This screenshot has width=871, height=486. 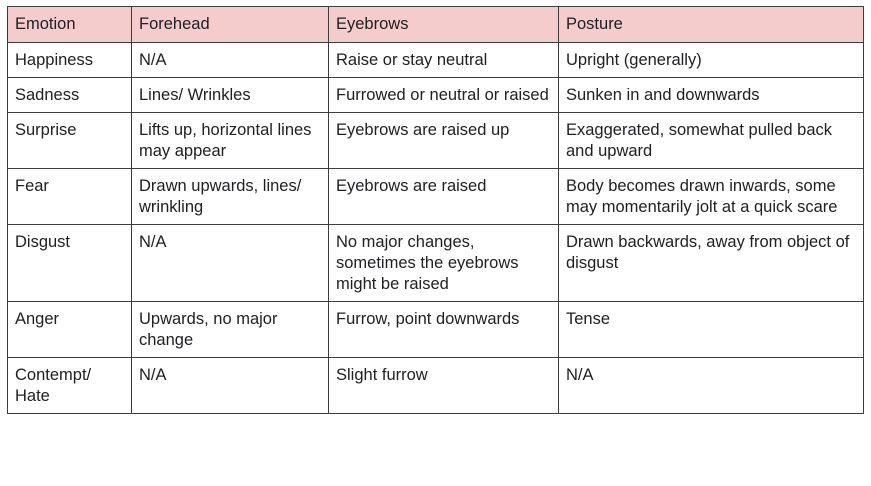 I want to click on cell-eyebrows: Raise or stay neutral, so click(x=443, y=60).